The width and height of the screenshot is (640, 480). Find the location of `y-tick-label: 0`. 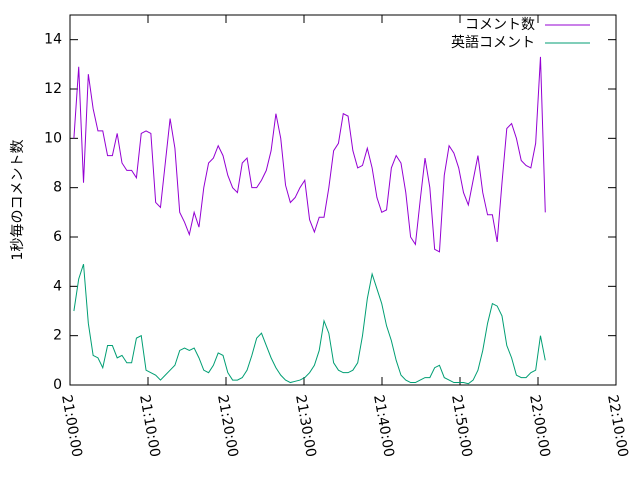

y-tick-label: 0 is located at coordinates (57, 385).